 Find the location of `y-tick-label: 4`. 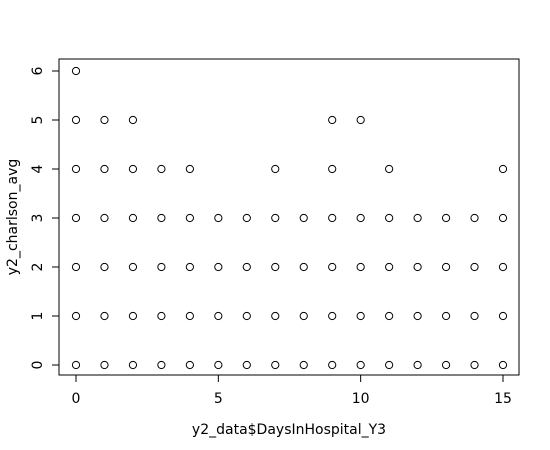

y-tick-label: 4 is located at coordinates (38, 168).